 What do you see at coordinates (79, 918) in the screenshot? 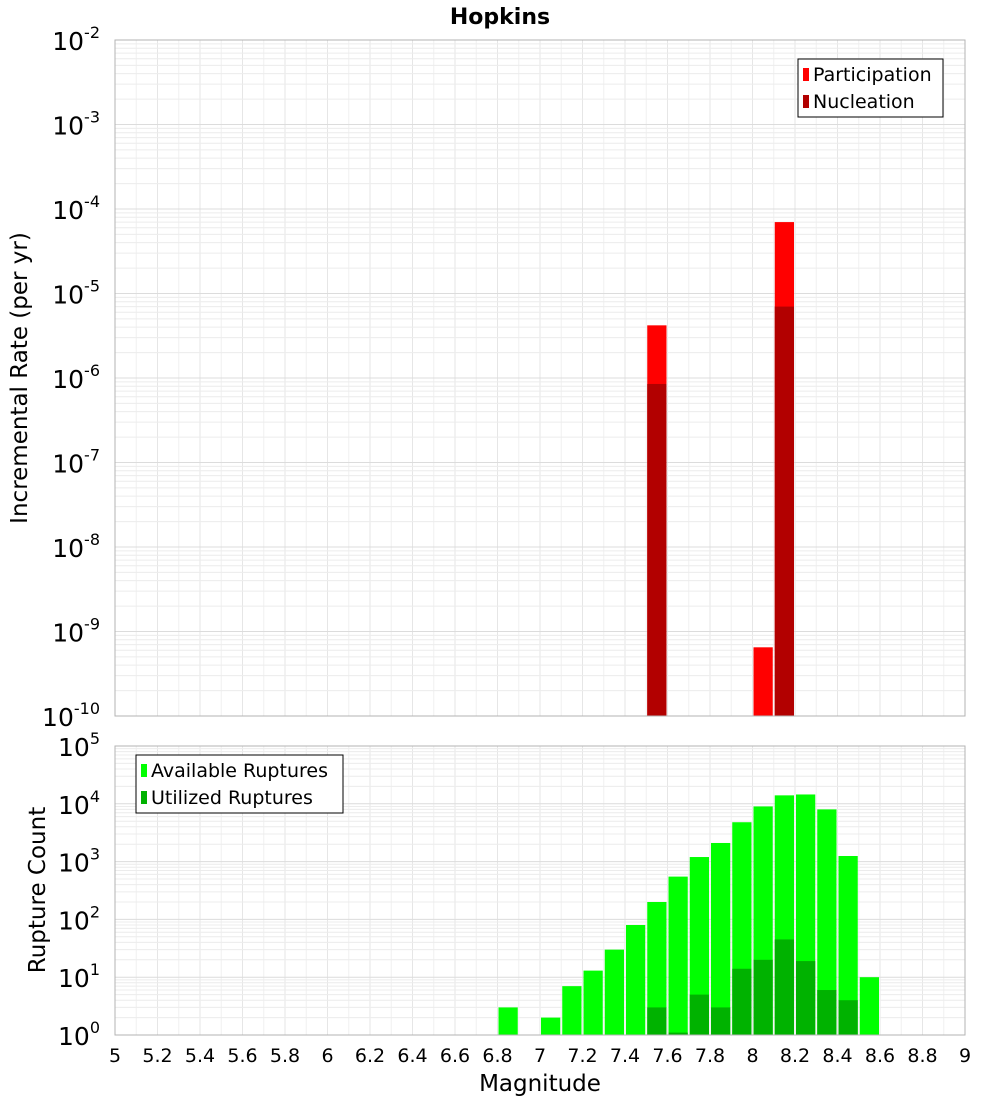
I see `y-tick-label: 10²` at bounding box center [79, 918].